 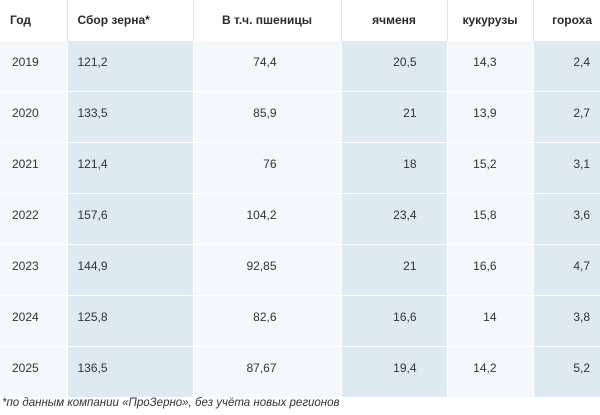 I want to click on table-row: 2024 125,8 82,6 16,6 14 3,8, so click(x=300, y=320).